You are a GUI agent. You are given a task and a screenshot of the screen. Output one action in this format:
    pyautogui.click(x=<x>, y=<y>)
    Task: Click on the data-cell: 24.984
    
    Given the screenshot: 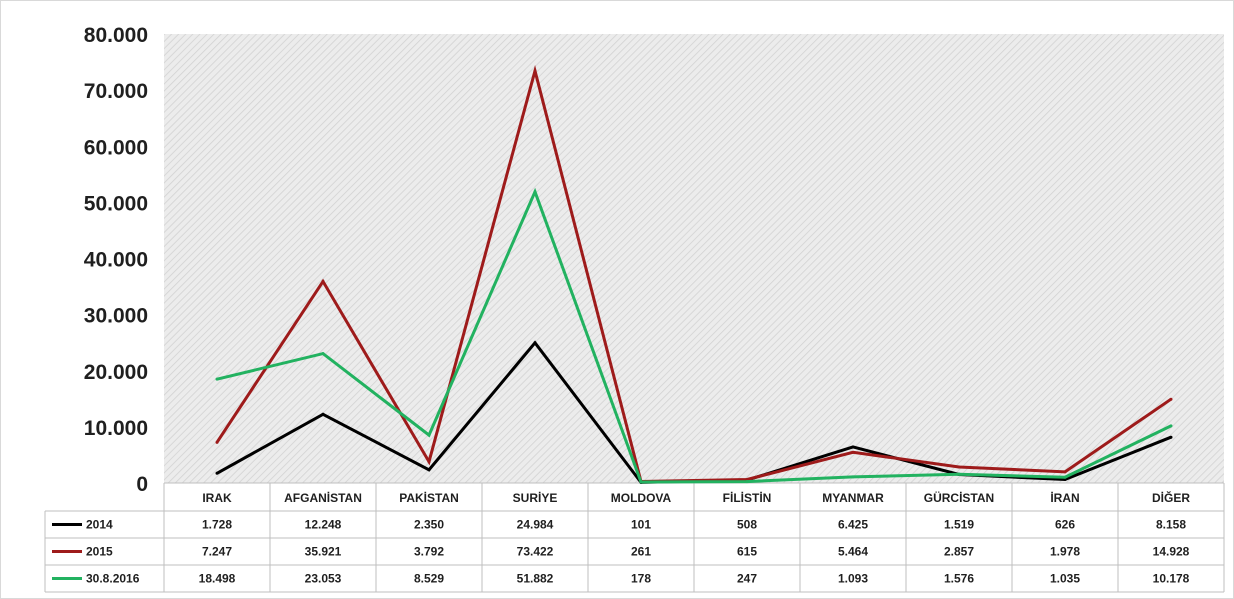 What is the action you would take?
    pyautogui.click(x=535, y=525)
    